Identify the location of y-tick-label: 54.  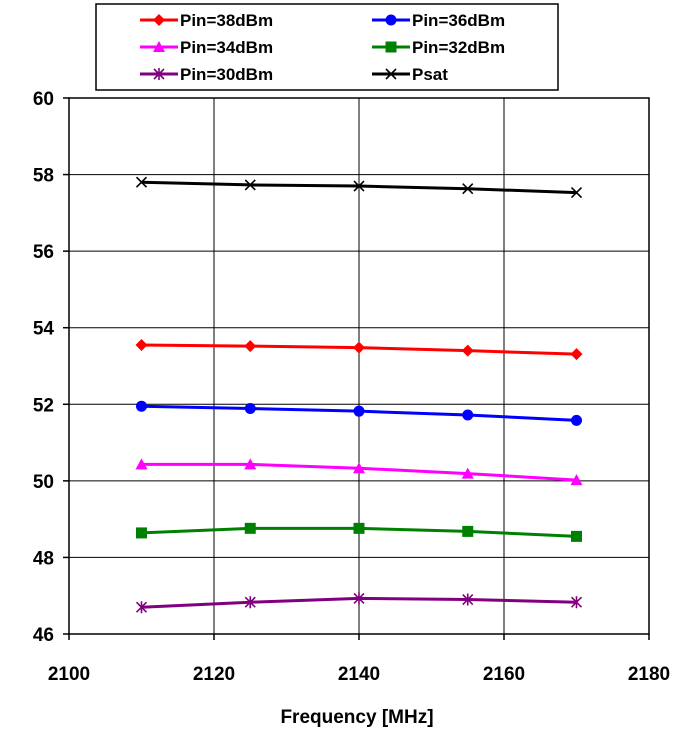
(44, 329).